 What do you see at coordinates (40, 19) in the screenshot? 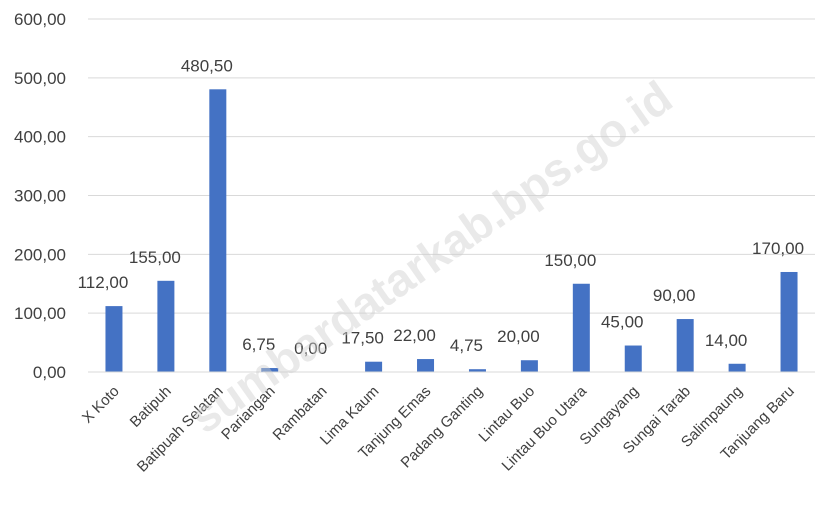
I see `y-tick-label: 600,00` at bounding box center [40, 19].